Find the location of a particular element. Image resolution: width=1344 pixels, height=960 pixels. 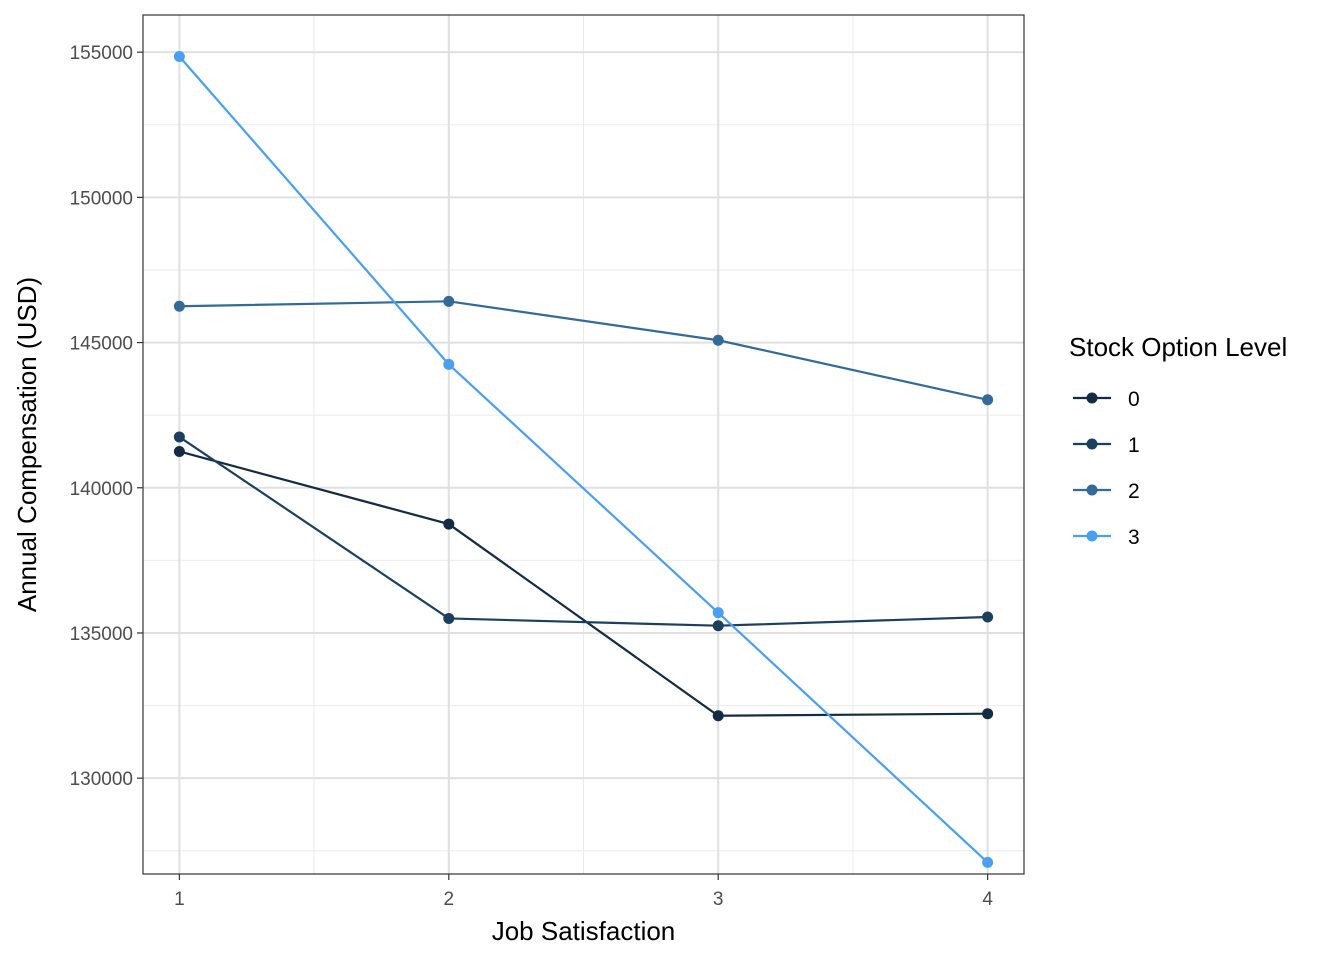

x-tick-label: 2 is located at coordinates (449, 899).